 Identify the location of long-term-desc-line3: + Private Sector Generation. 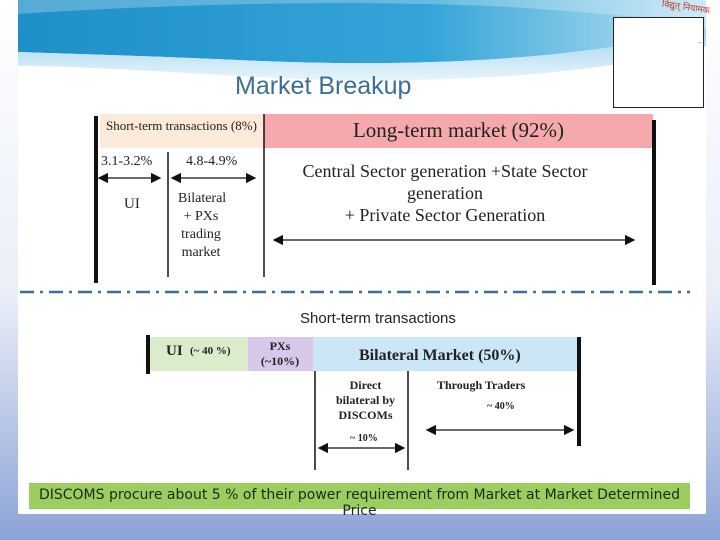
(445, 215).